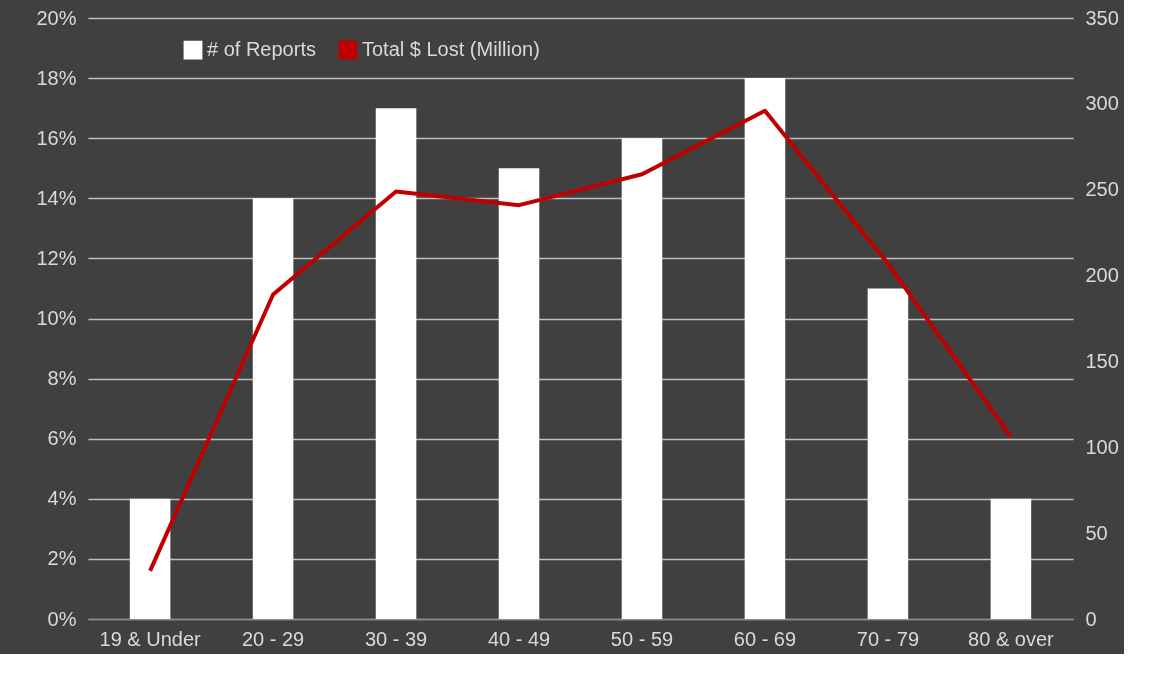 This screenshot has height=698, width=1160. I want to click on y2-tick-label: 0, so click(1091, 618).